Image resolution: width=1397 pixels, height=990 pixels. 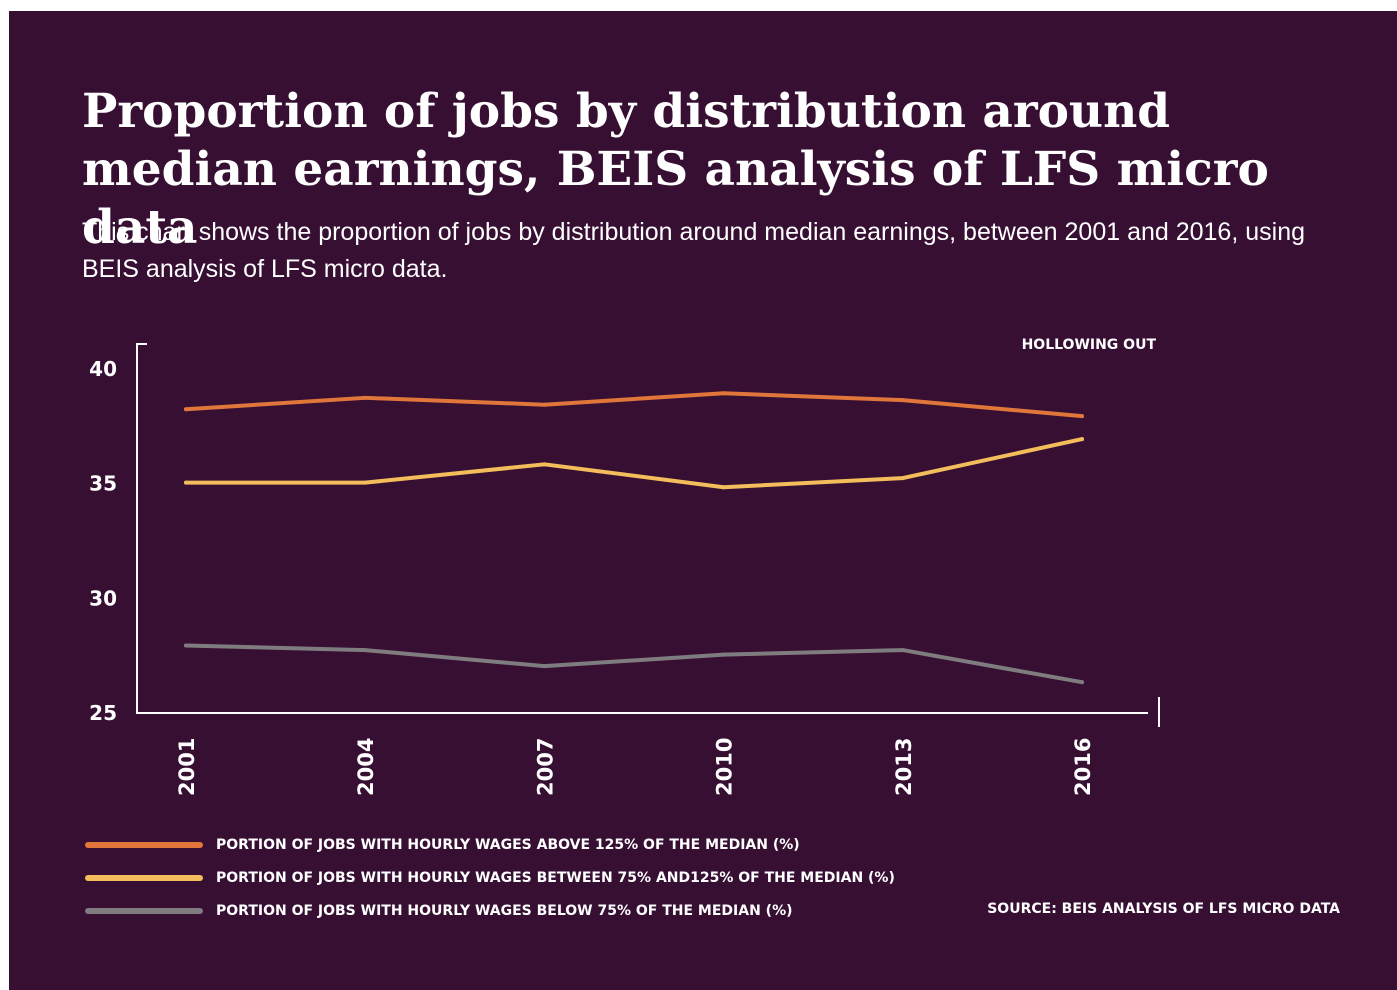 What do you see at coordinates (635, 767) in the screenshot?
I see `x-axis-ticks: 2001 2004 2007 2010 2013 2016` at bounding box center [635, 767].